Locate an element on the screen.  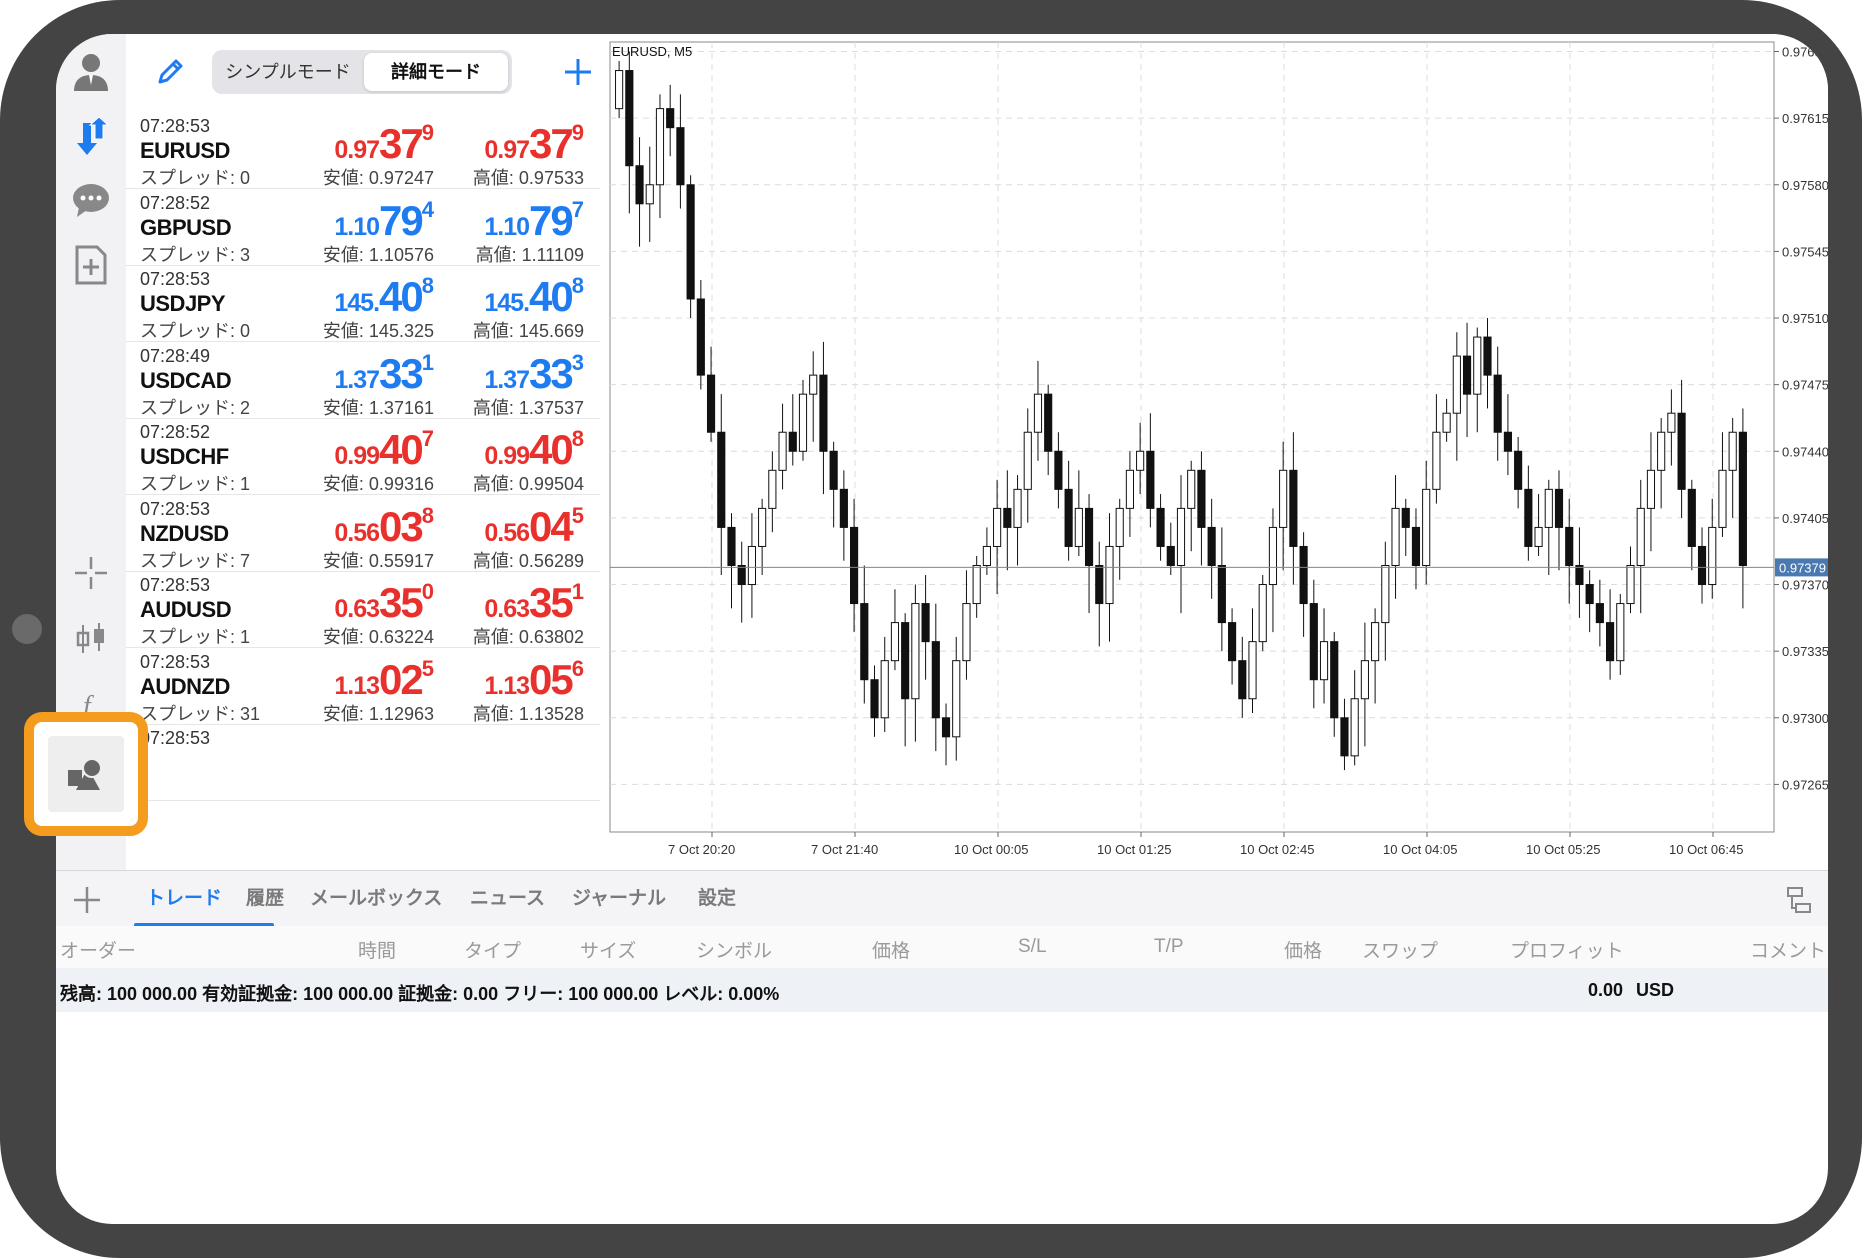
indicators-icon: f is located at coordinates (91, 703).